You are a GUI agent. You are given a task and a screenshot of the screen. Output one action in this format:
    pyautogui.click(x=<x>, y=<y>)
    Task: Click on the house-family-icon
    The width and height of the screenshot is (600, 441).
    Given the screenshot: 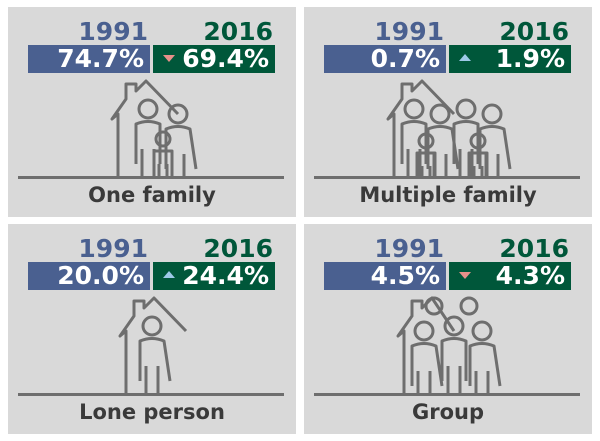 What is the action you would take?
    pyautogui.click(x=154, y=129)
    